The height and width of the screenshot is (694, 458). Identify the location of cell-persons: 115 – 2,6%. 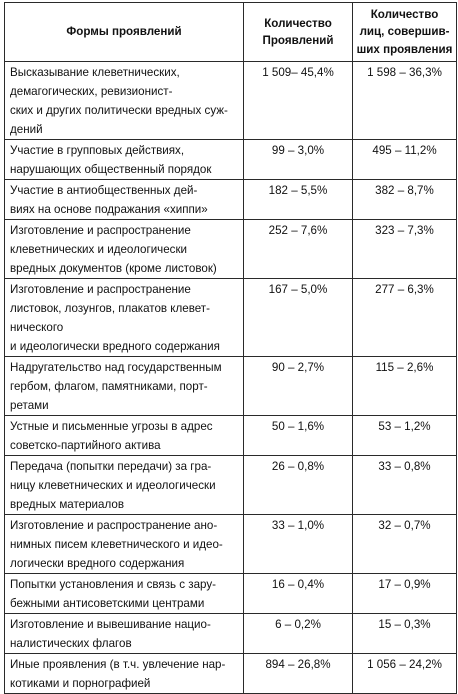
(404, 386).